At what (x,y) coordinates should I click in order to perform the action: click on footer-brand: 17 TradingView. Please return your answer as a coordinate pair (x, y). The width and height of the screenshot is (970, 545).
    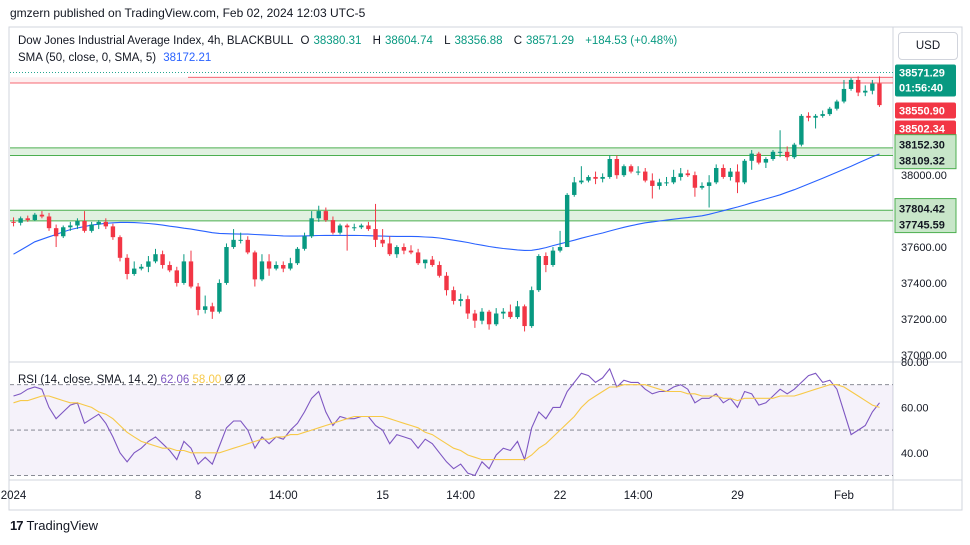
    Looking at the image, I should click on (54, 525).